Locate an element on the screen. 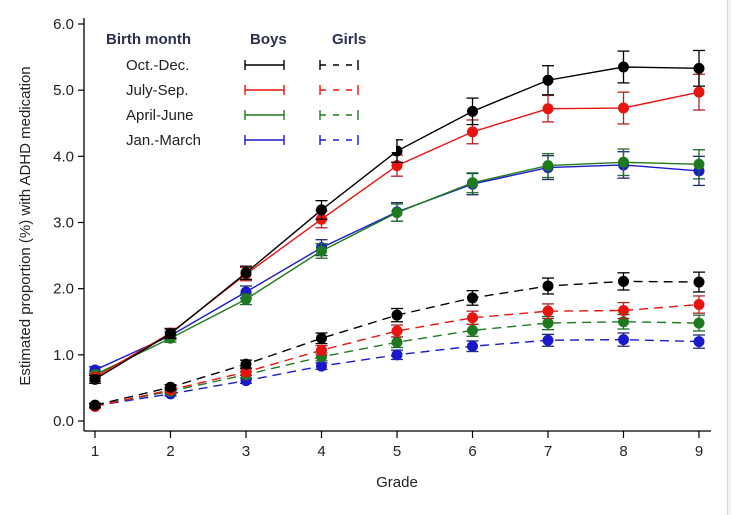 The height and width of the screenshot is (515, 731). x-tick-label: 9 is located at coordinates (699, 451).